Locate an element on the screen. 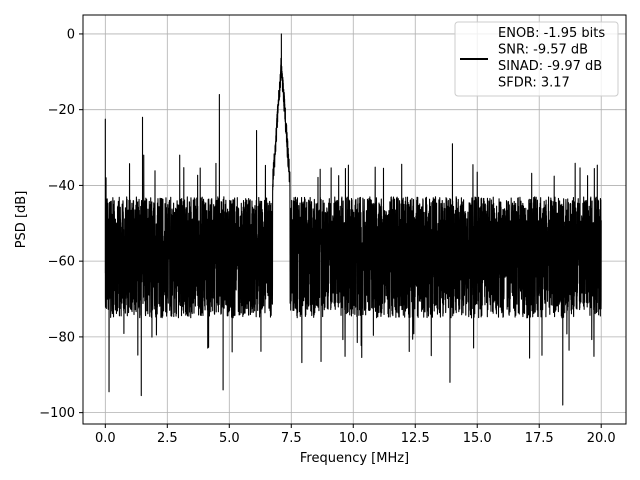 The width and height of the screenshot is (640, 480). y-tick-label: −60 is located at coordinates (61, 262).